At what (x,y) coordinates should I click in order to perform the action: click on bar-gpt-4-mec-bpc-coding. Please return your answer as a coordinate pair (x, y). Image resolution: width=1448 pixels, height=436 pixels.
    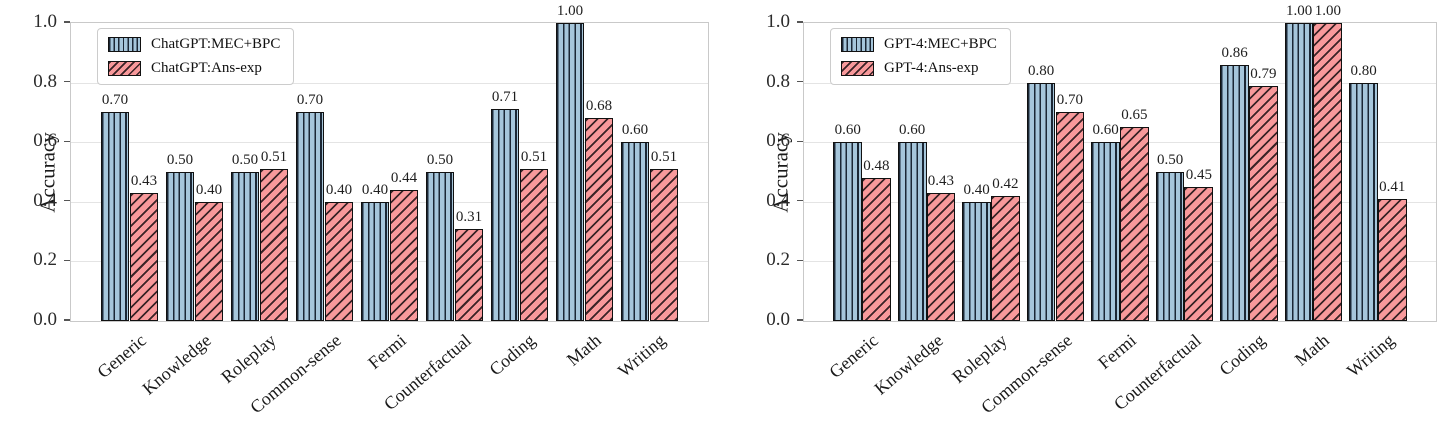
    Looking at the image, I should click on (1234, 192).